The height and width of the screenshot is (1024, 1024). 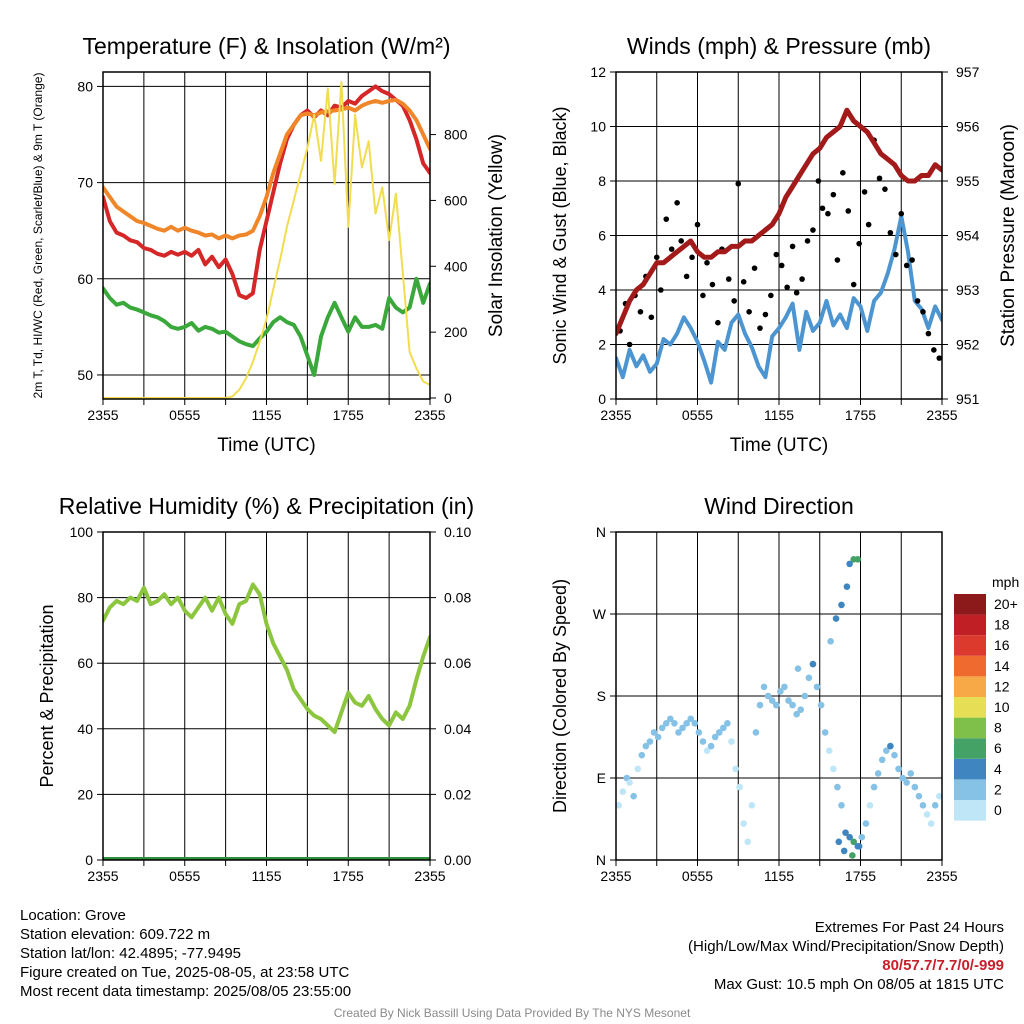 What do you see at coordinates (602, 290) in the screenshot?
I see `y-tick-label: 4` at bounding box center [602, 290].